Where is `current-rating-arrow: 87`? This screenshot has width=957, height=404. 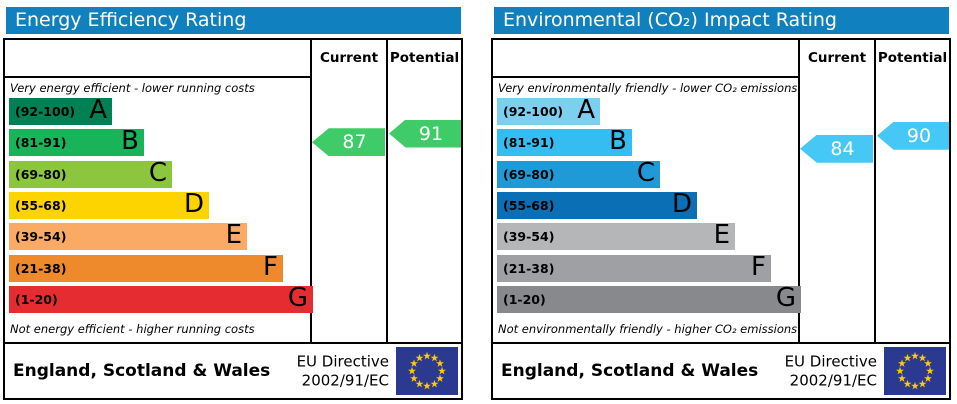 current-rating-arrow: 87 is located at coordinates (348, 142).